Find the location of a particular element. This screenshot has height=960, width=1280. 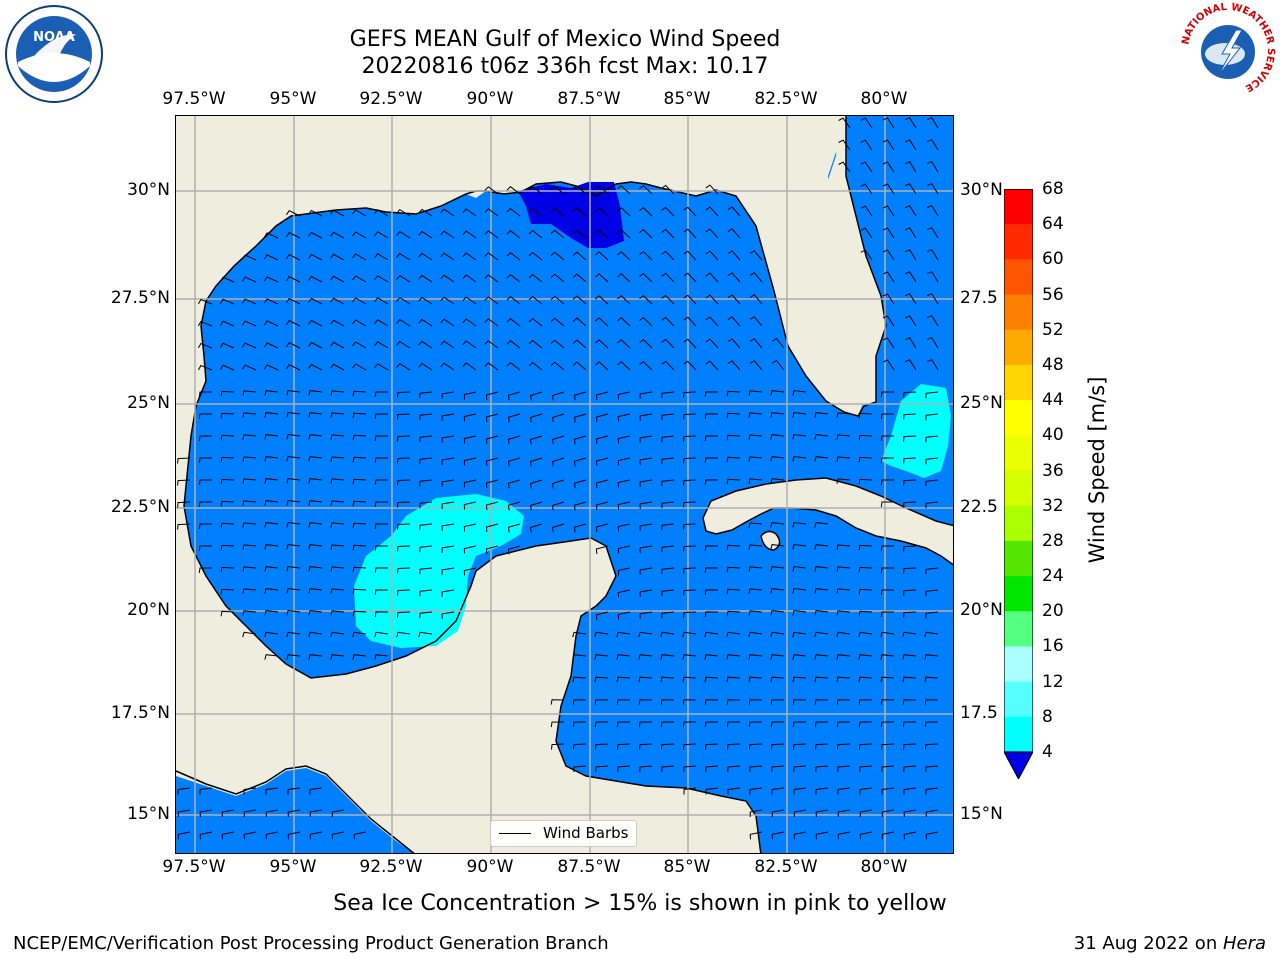

colorbar-block is located at coordinates (1018, 523).